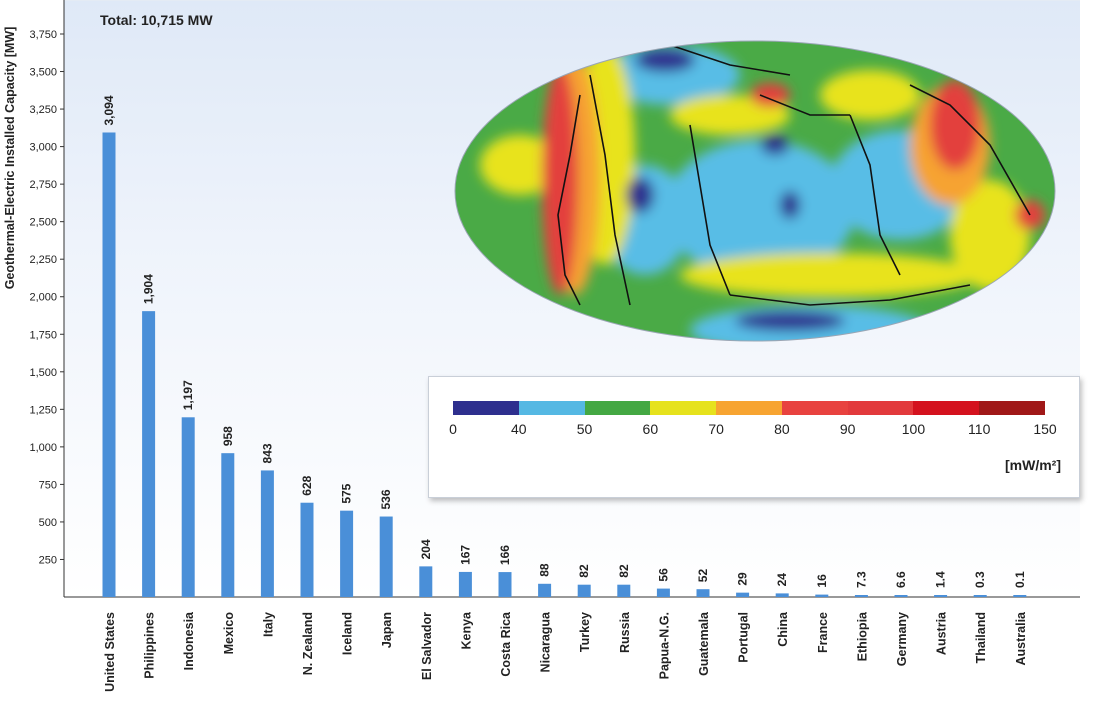 The image size is (1106, 714). Describe the element at coordinates (43, 73) in the screenshot. I see `y-tick-label: 3,500` at that location.